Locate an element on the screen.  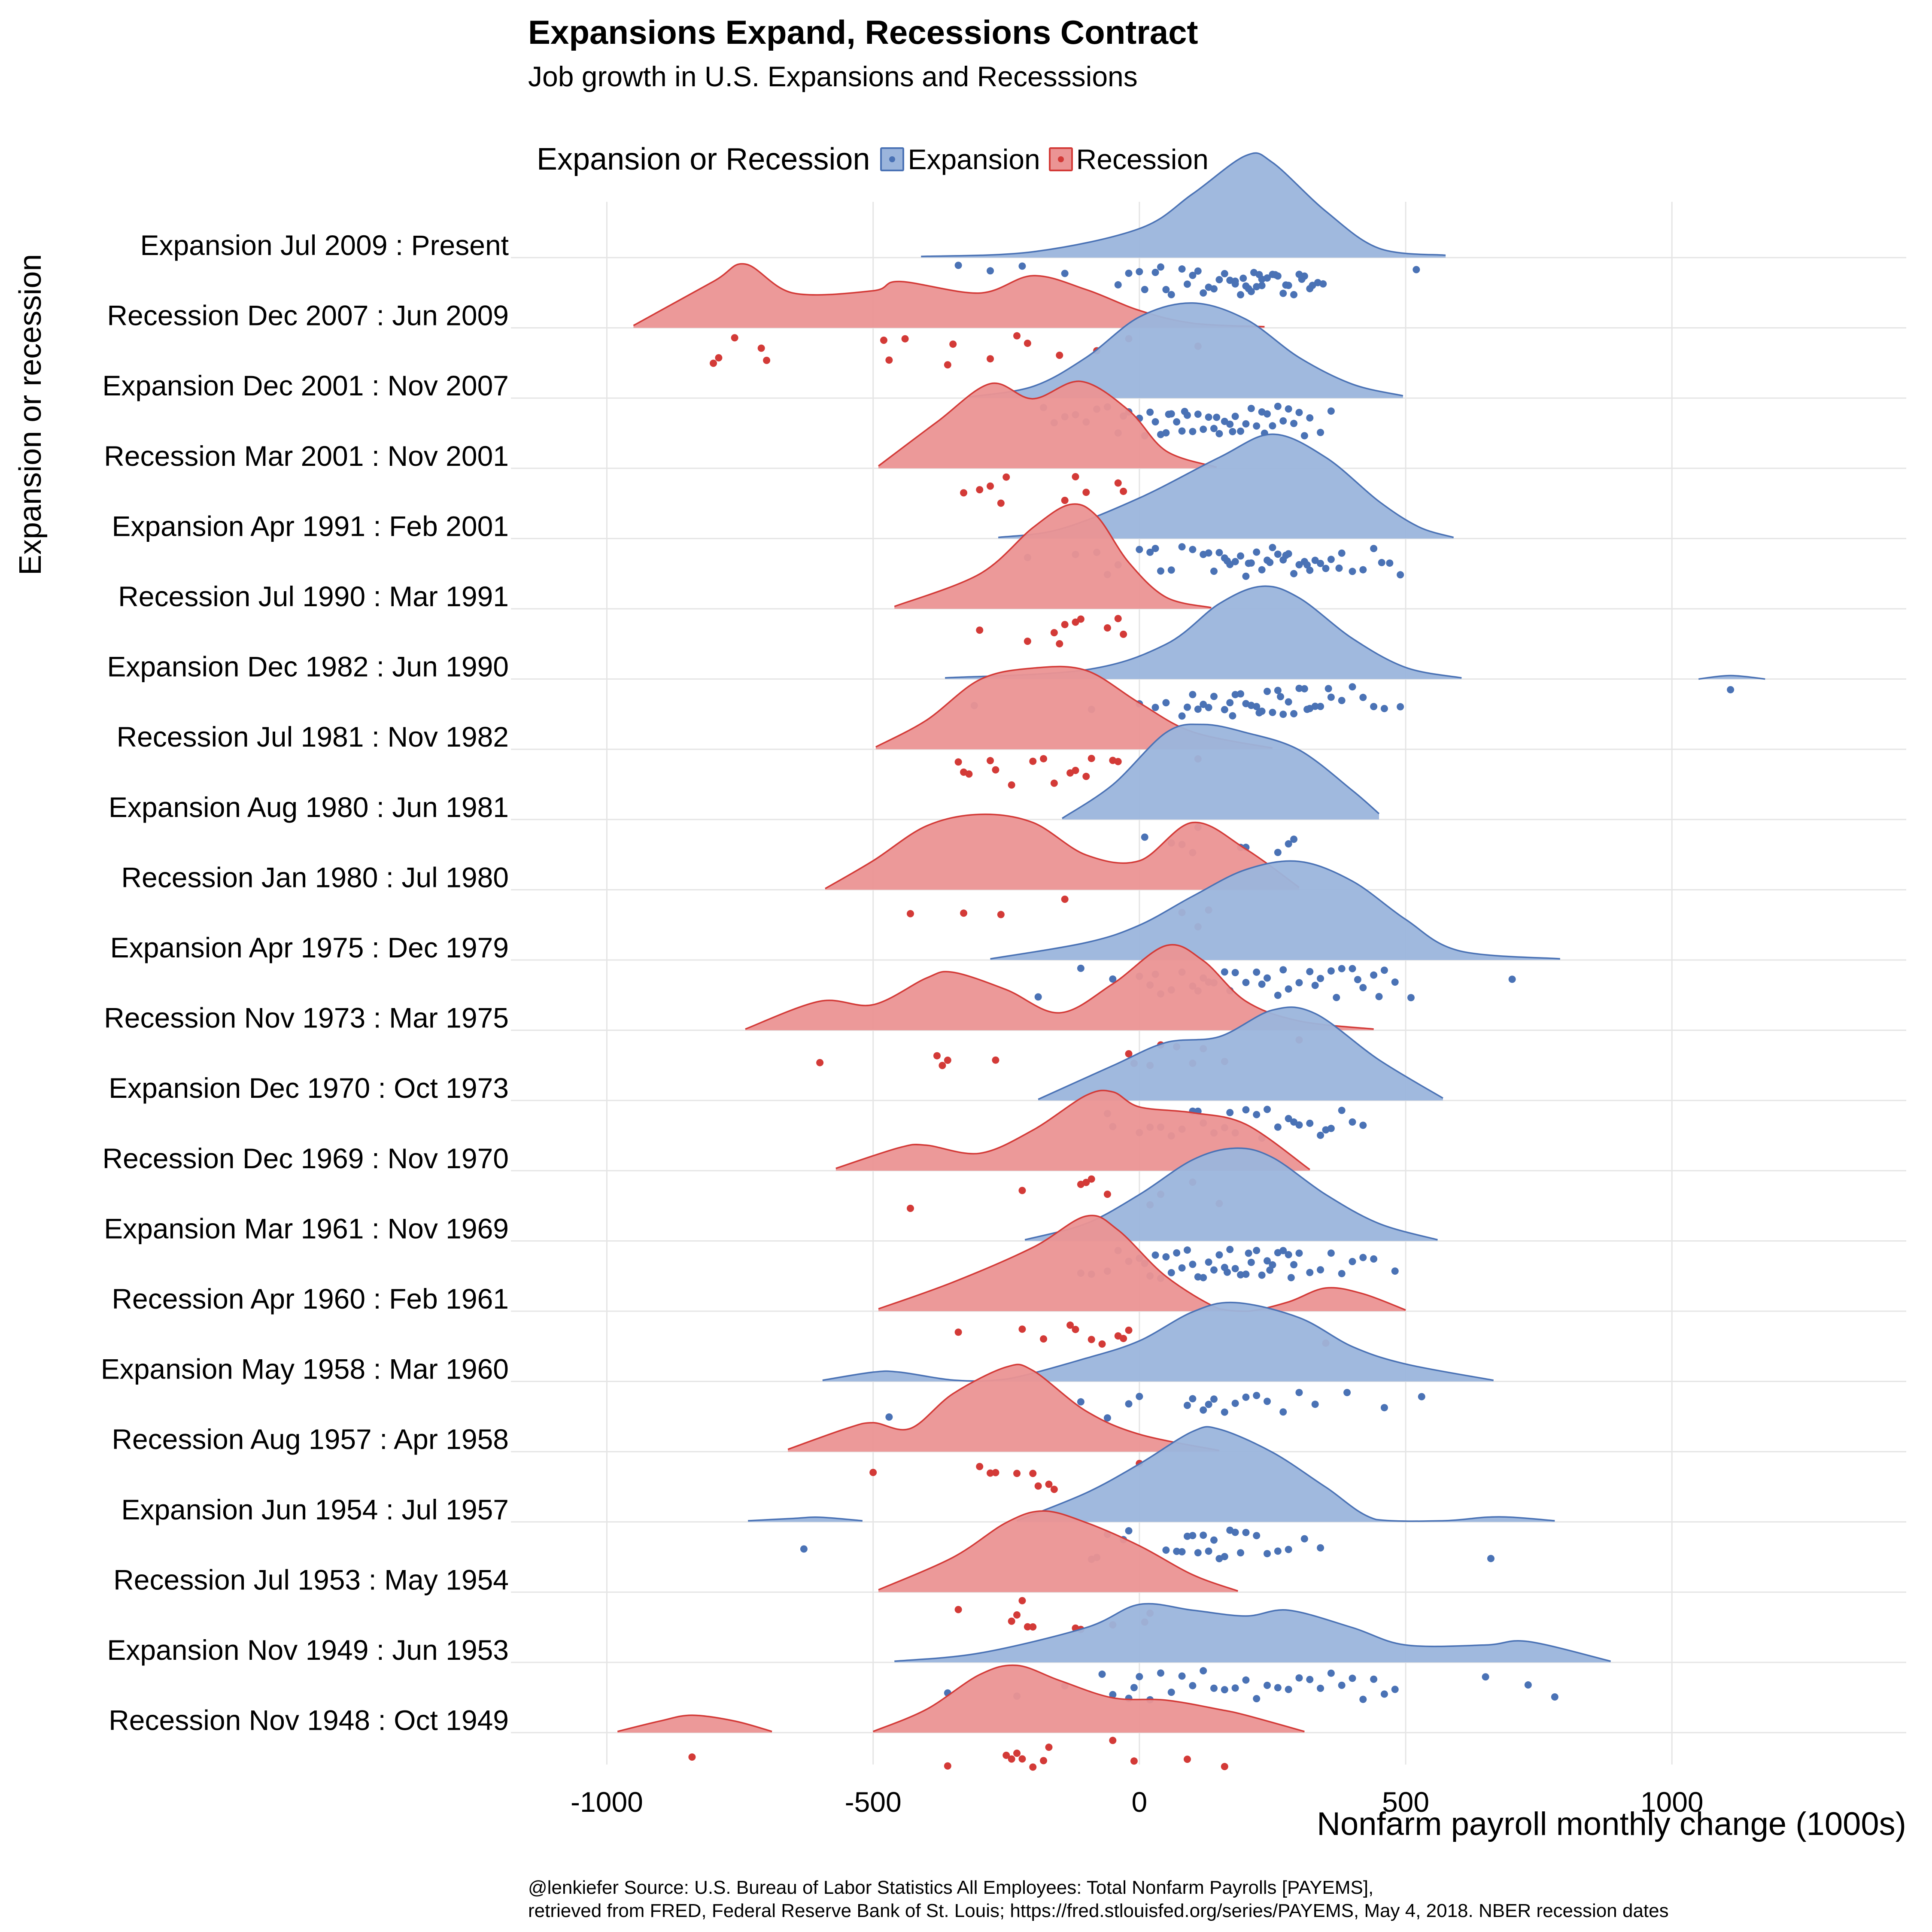
row-label: Recession Apr 1960 : Feb 1961 is located at coordinates (311, 1299).